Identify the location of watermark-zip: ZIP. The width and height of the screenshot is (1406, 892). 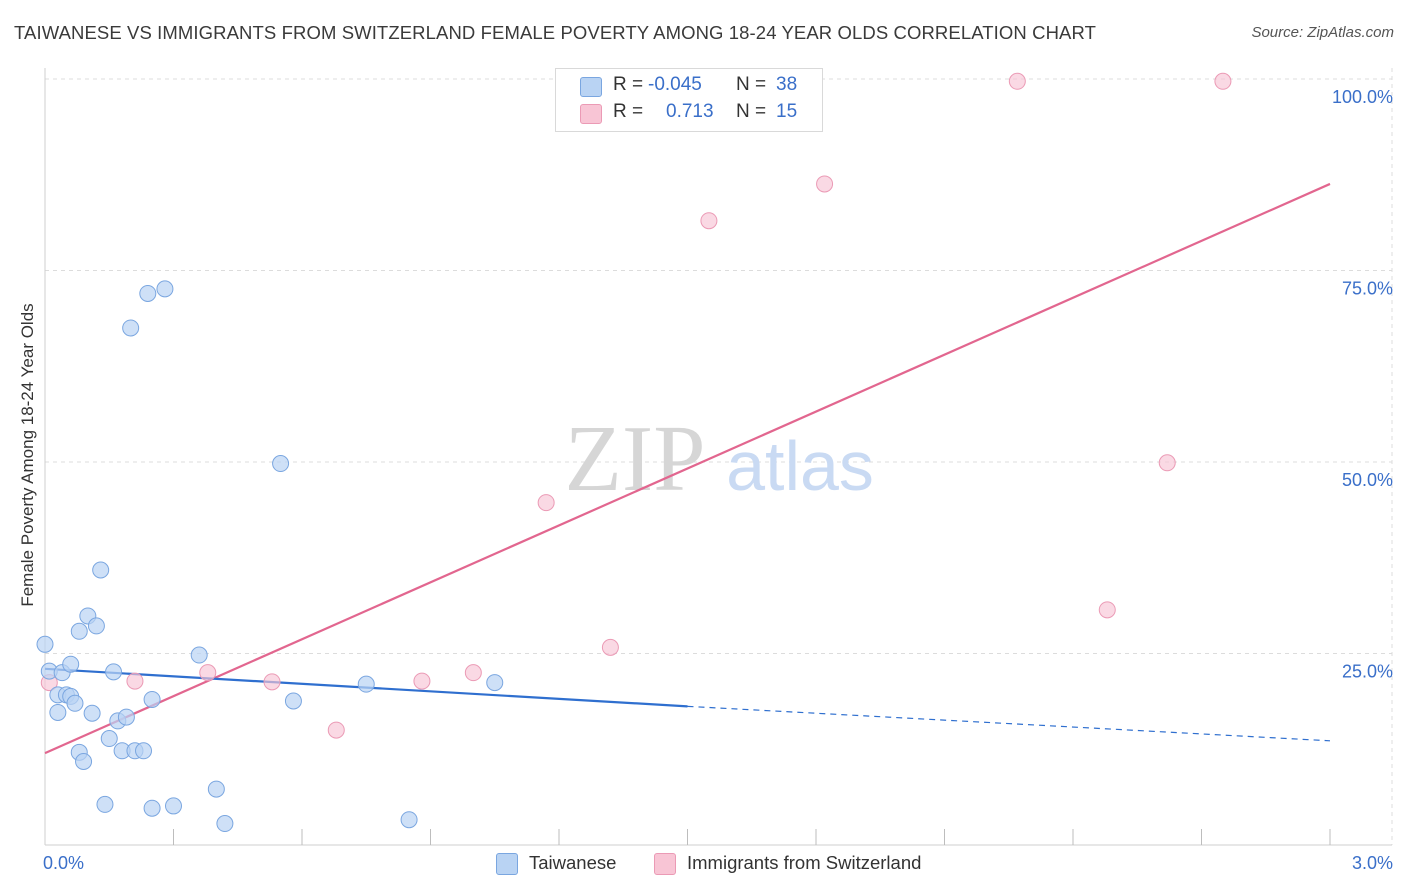
(635, 459).